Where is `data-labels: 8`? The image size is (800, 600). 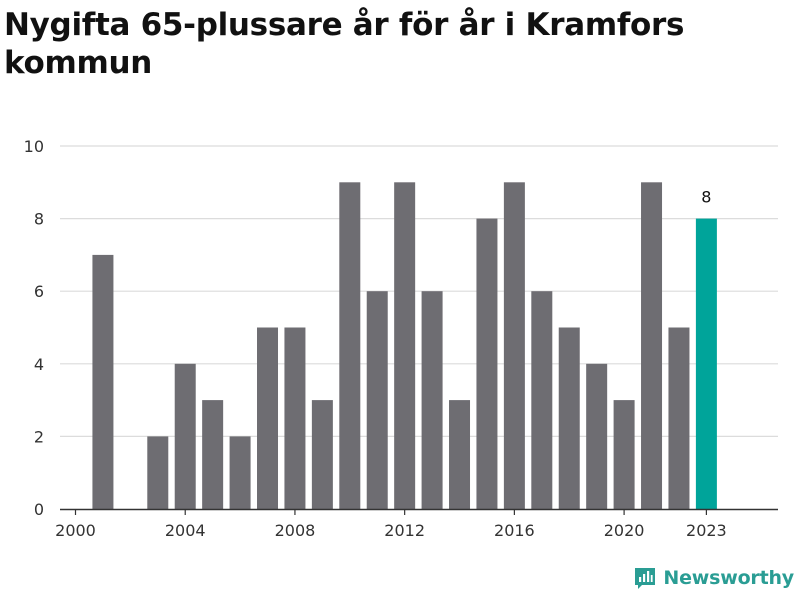
data-labels: 8 is located at coordinates (706, 197).